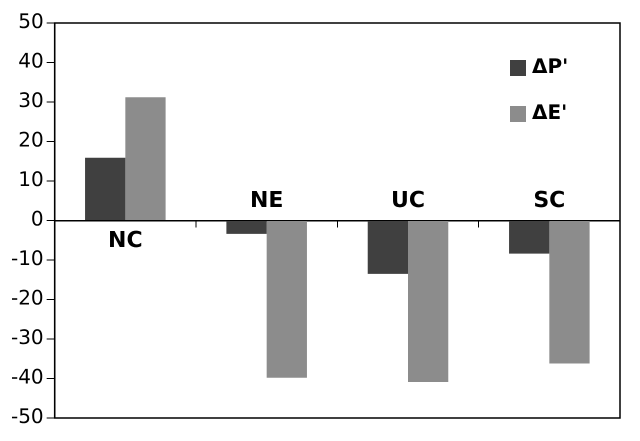 The height and width of the screenshot is (441, 640). Describe the element at coordinates (31, 60) in the screenshot. I see `y-tick-label: 40` at that location.